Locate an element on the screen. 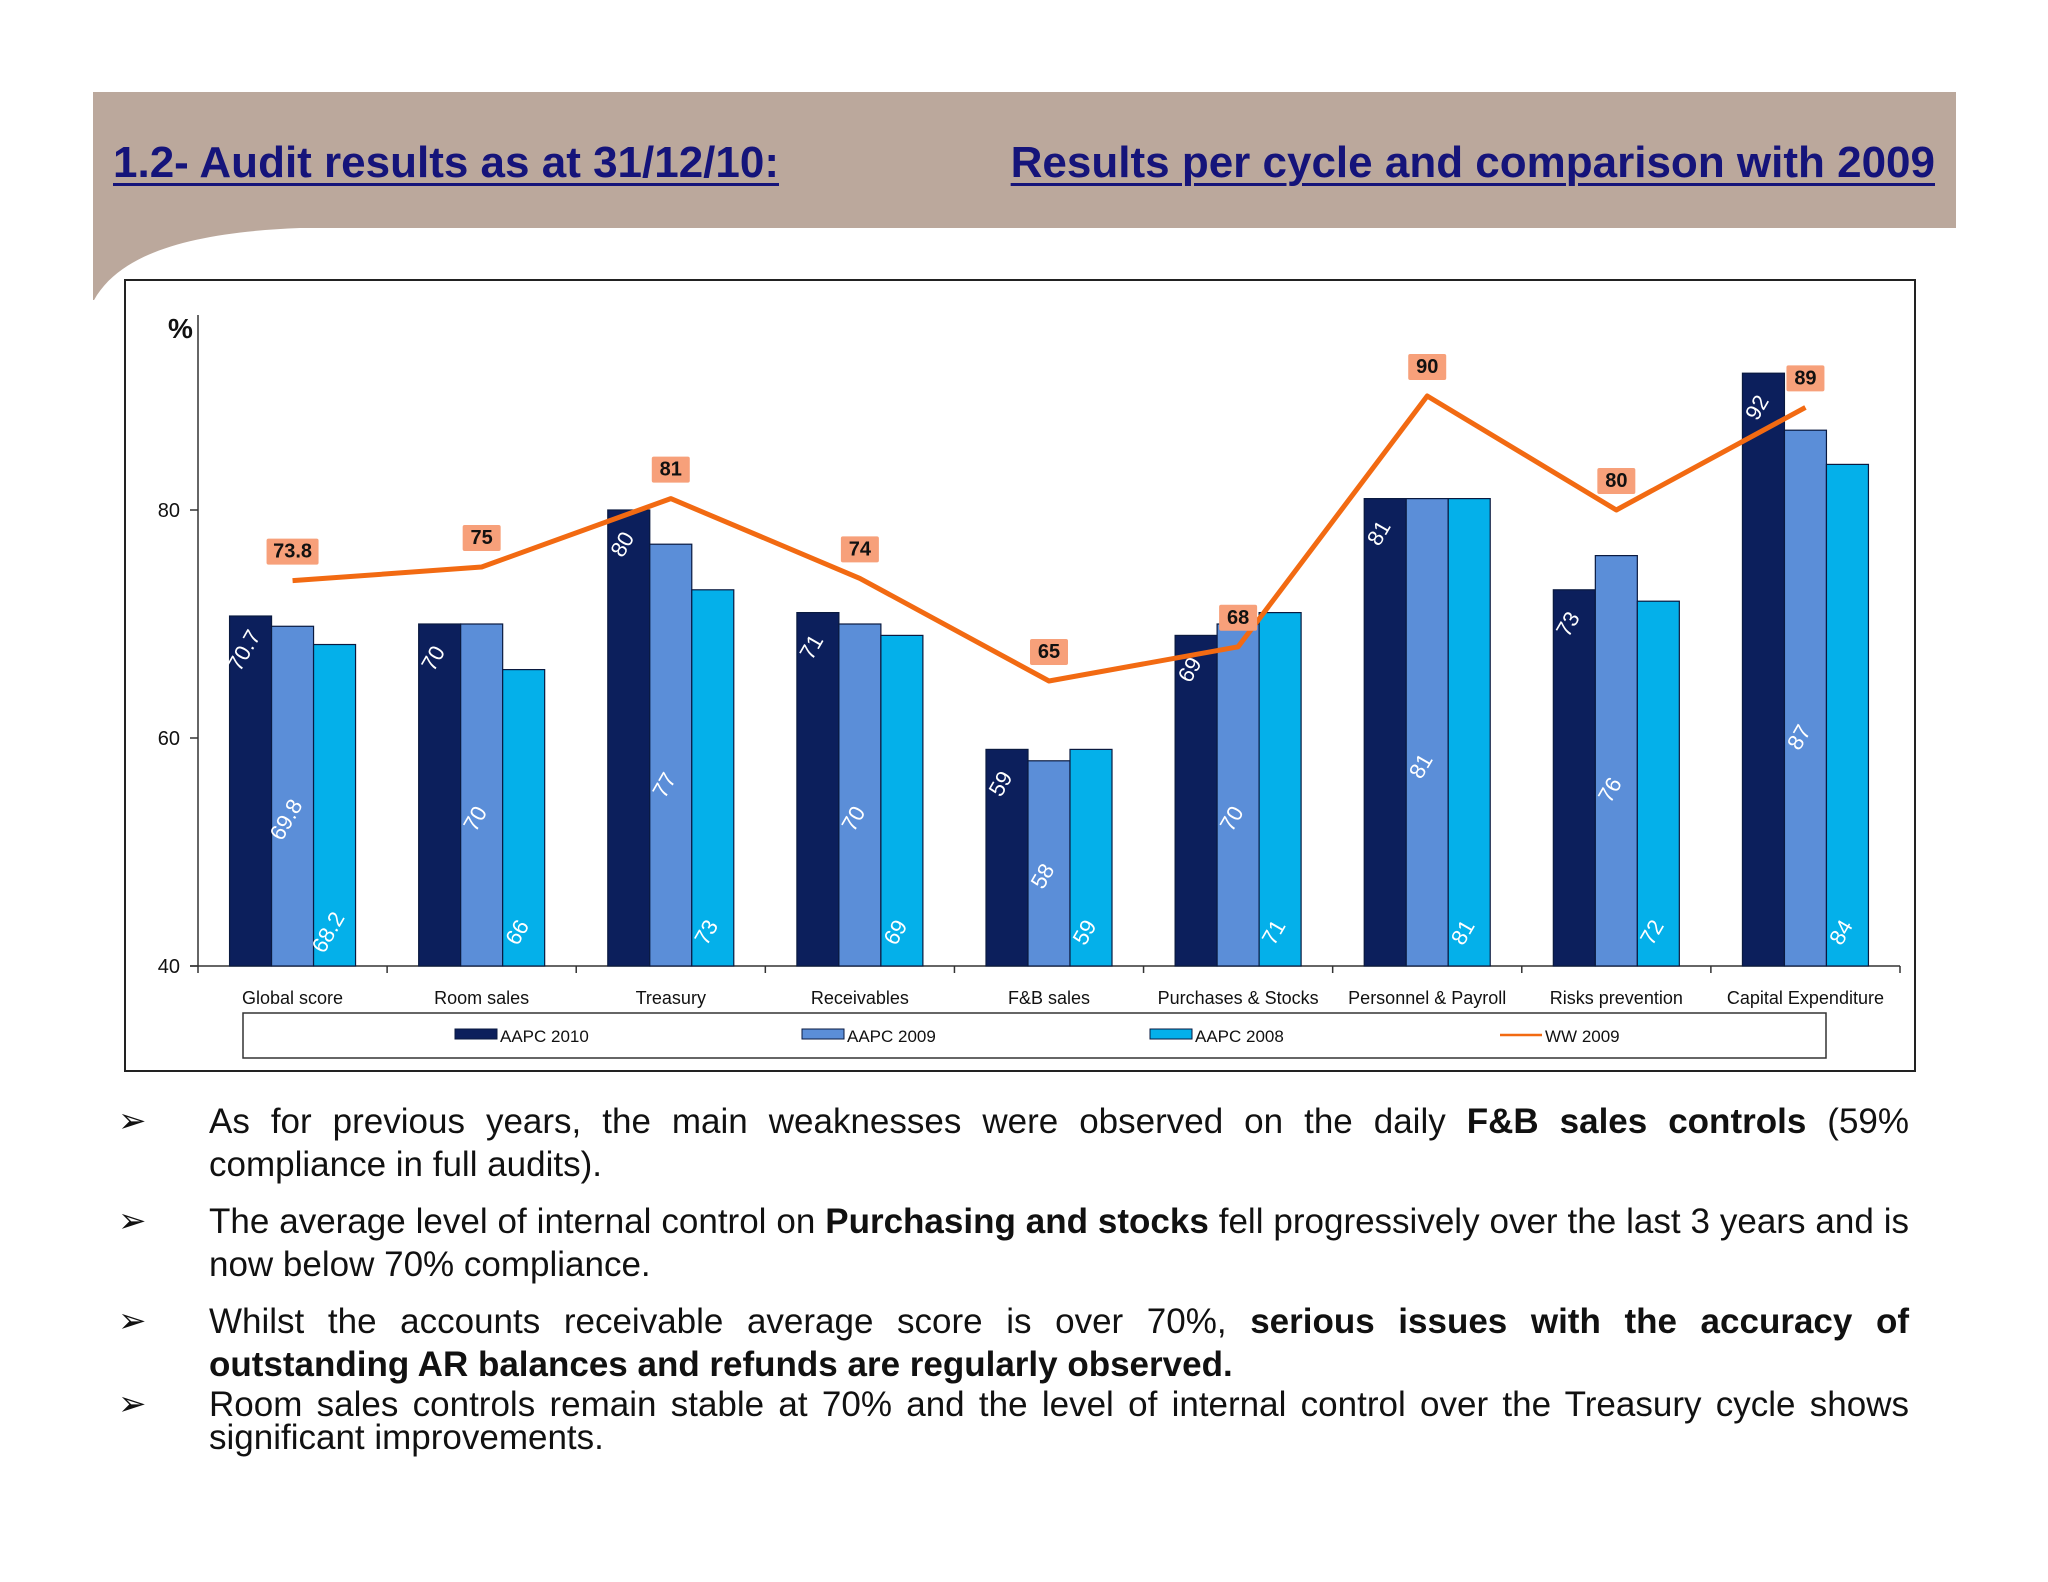  x-tick-label: F&B sales is located at coordinates (1049, 998).